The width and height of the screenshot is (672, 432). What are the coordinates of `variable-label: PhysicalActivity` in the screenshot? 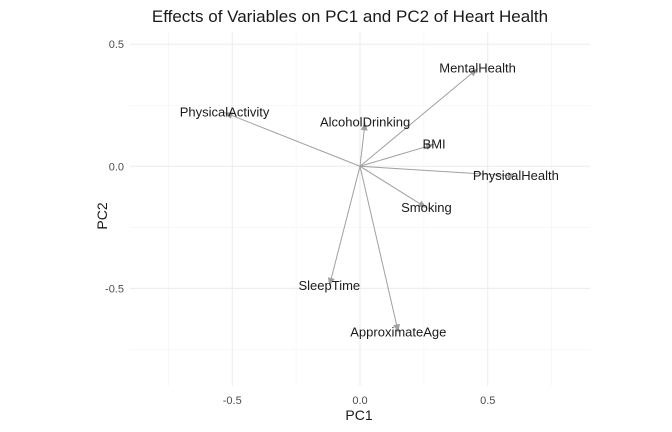 It's located at (225, 112).